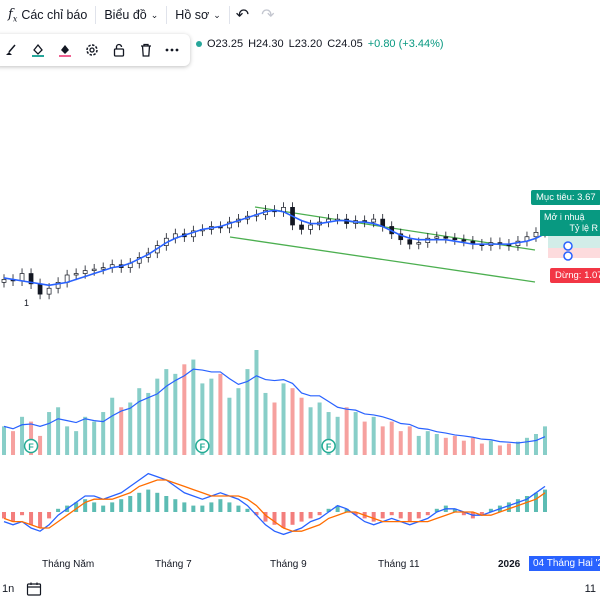 This screenshot has width=600, height=600. Describe the element at coordinates (575, 275) in the screenshot. I see `stop-label: Dừng: 1.07` at that location.